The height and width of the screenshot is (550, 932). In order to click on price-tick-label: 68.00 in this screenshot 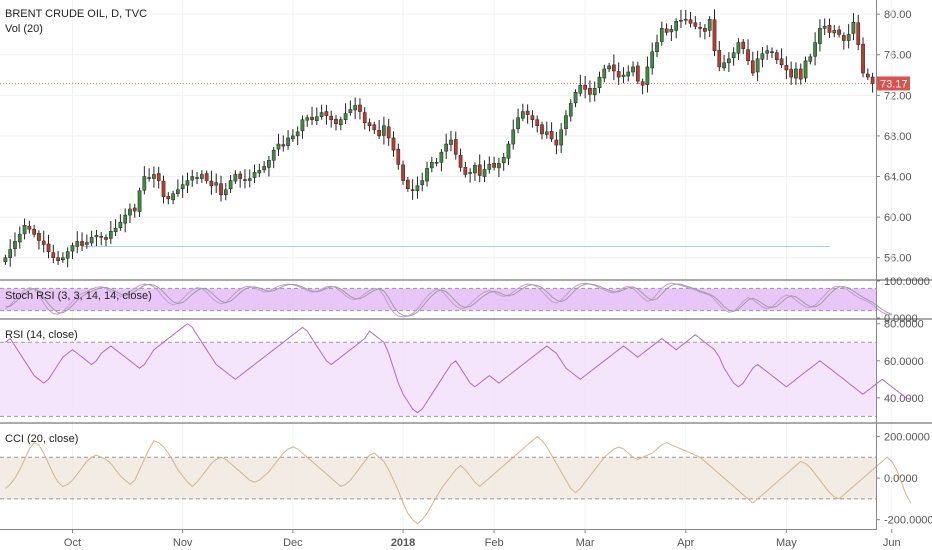, I will do `click(898, 137)`.